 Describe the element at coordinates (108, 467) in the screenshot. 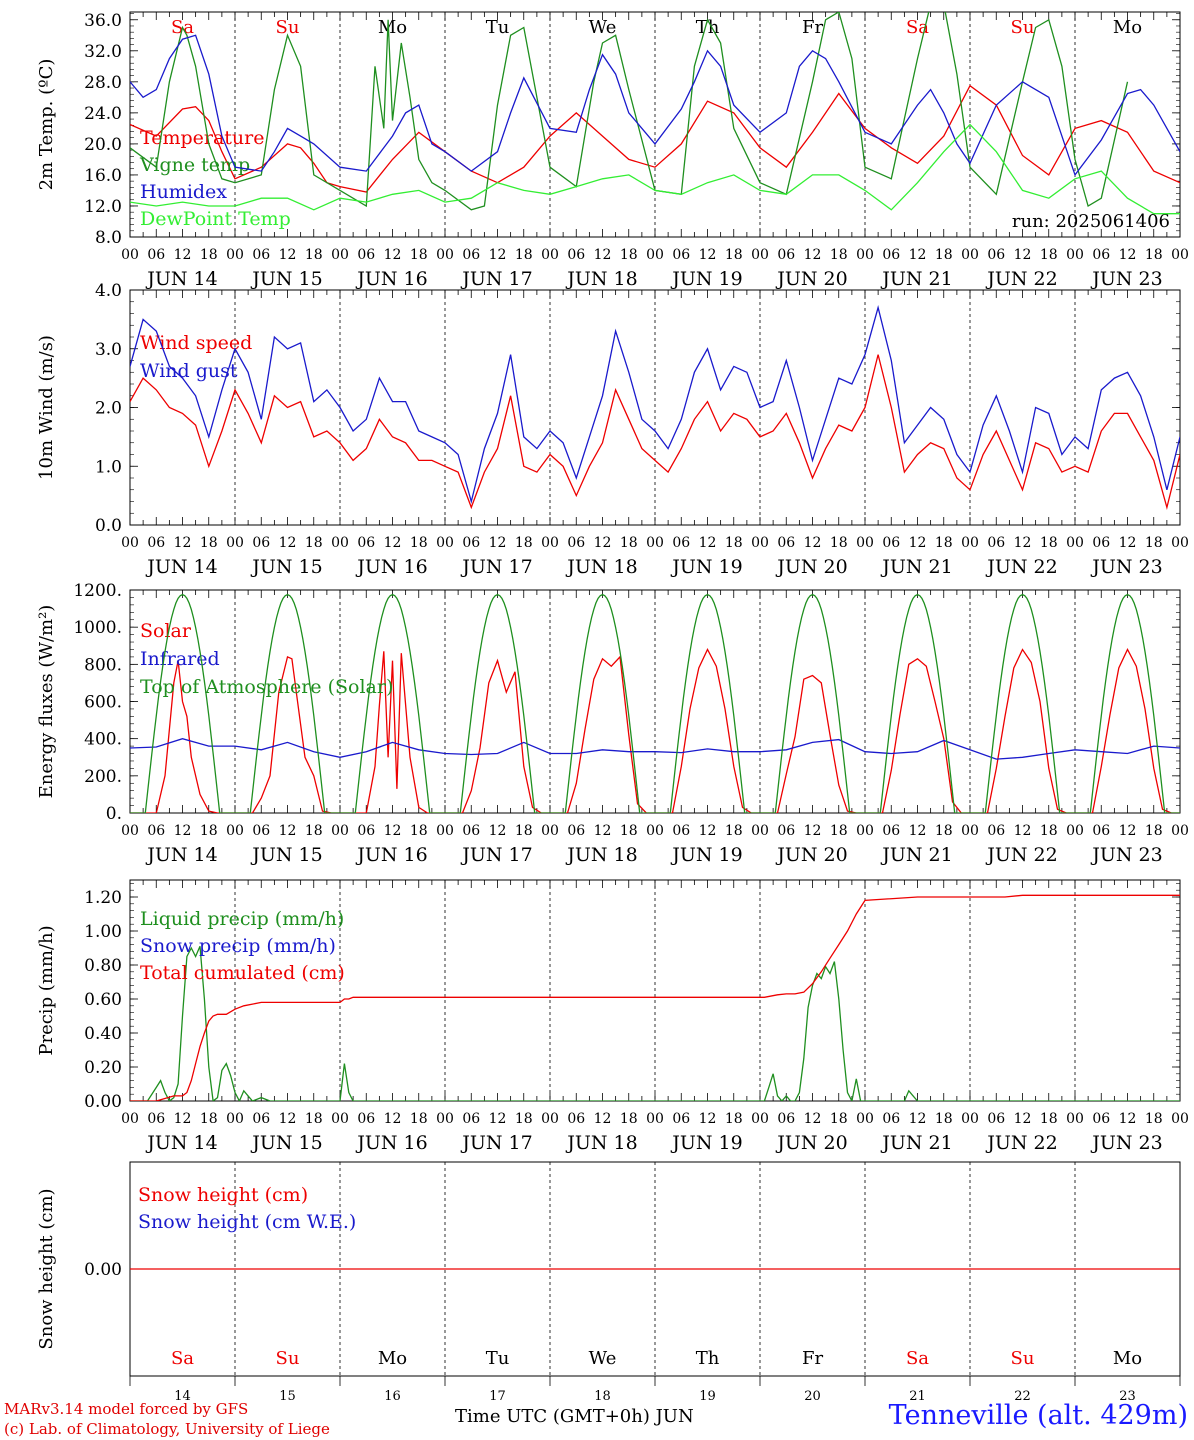

I see `y-tick-label: 1.0` at that location.